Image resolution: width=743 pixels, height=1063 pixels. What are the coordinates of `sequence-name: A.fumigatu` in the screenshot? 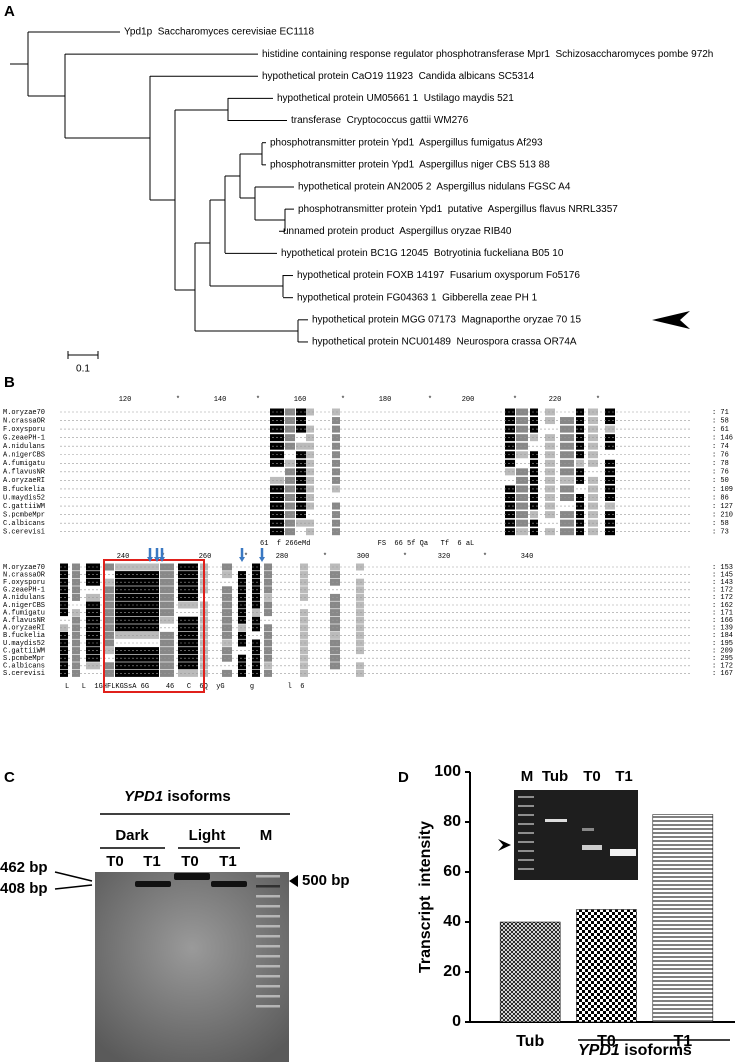 It's located at (24, 464).